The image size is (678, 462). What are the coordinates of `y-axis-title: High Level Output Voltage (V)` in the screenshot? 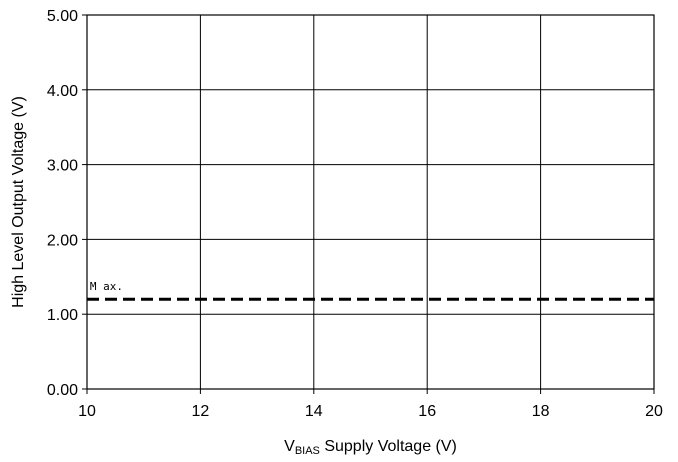 It's located at (18, 202).